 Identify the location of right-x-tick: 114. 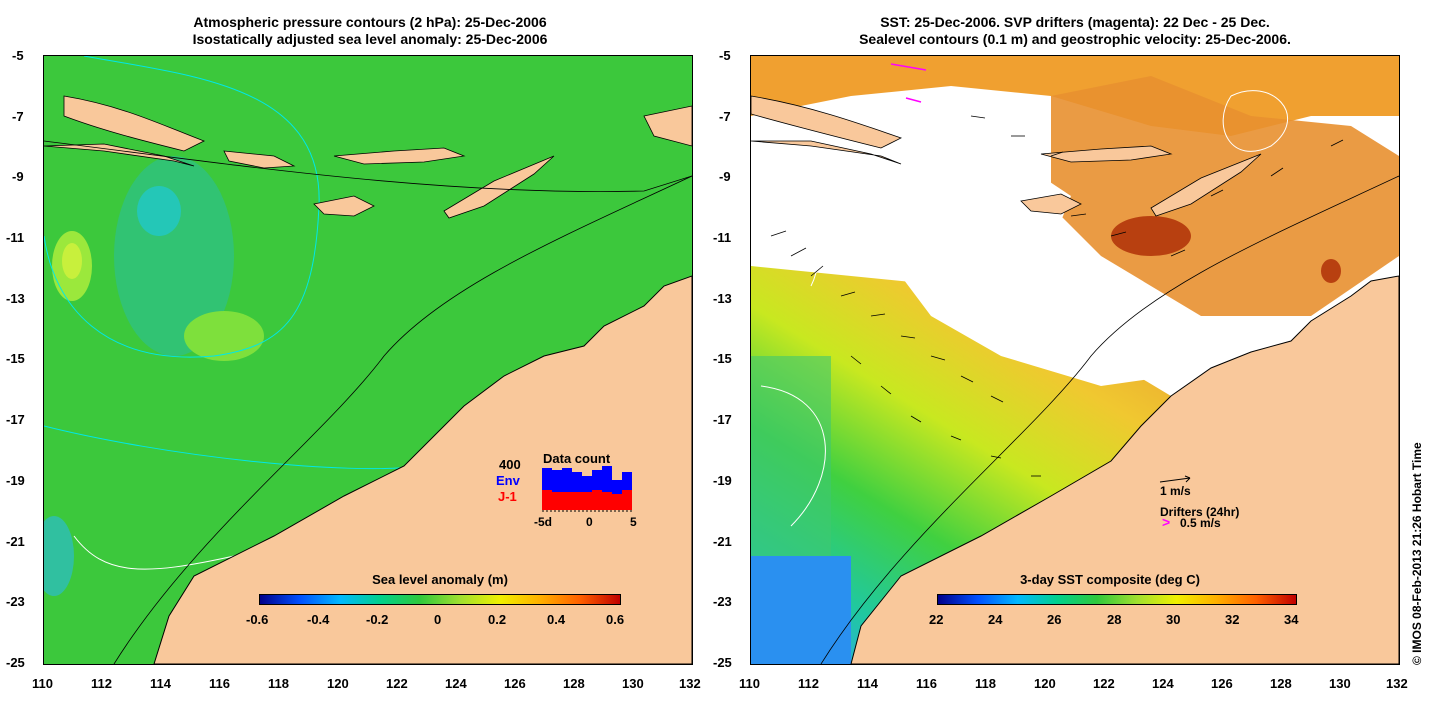
(867, 683).